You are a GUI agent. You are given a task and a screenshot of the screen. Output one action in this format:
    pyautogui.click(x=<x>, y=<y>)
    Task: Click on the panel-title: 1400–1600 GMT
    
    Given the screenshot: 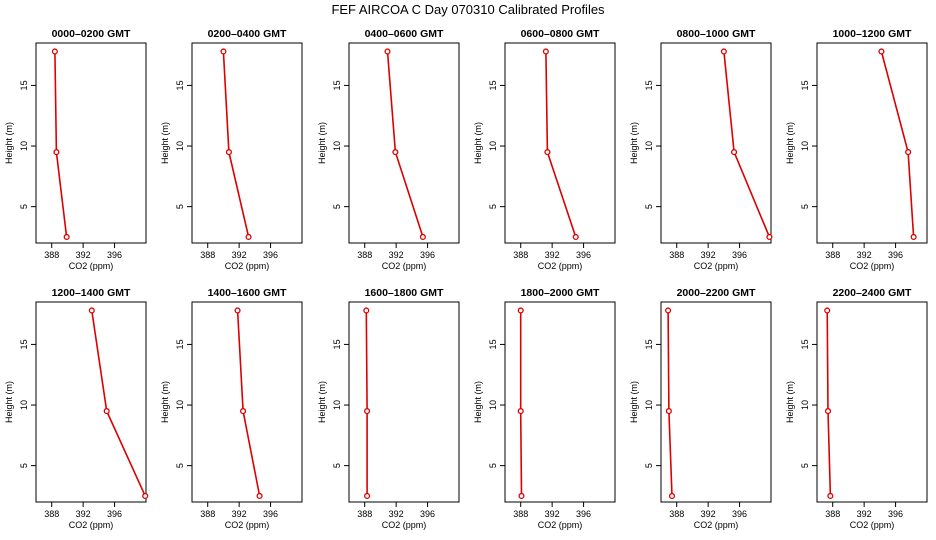 What is the action you would take?
    pyautogui.click(x=247, y=293)
    